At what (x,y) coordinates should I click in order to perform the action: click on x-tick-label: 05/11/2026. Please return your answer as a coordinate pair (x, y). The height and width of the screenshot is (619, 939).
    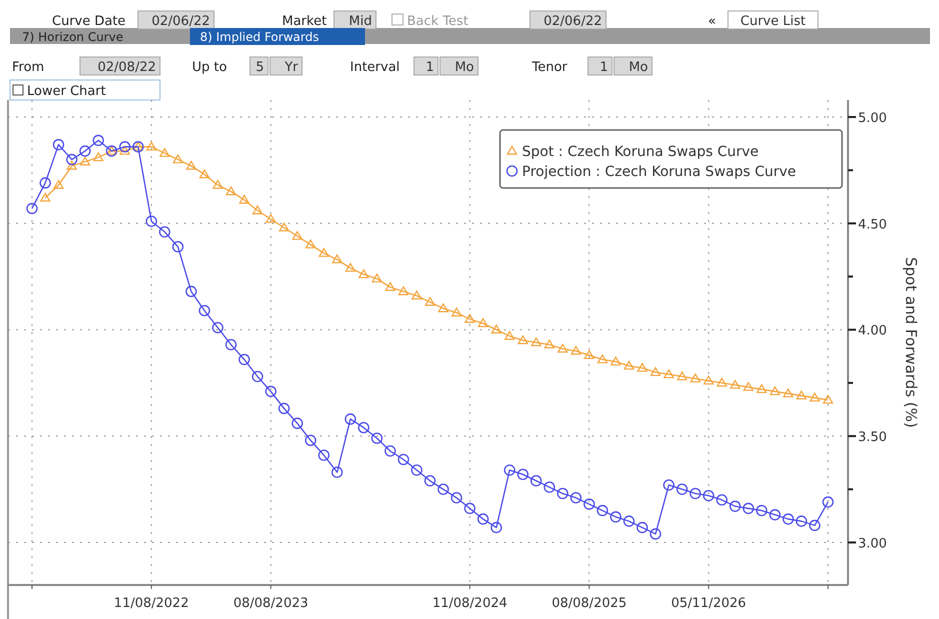
    Looking at the image, I should click on (708, 603).